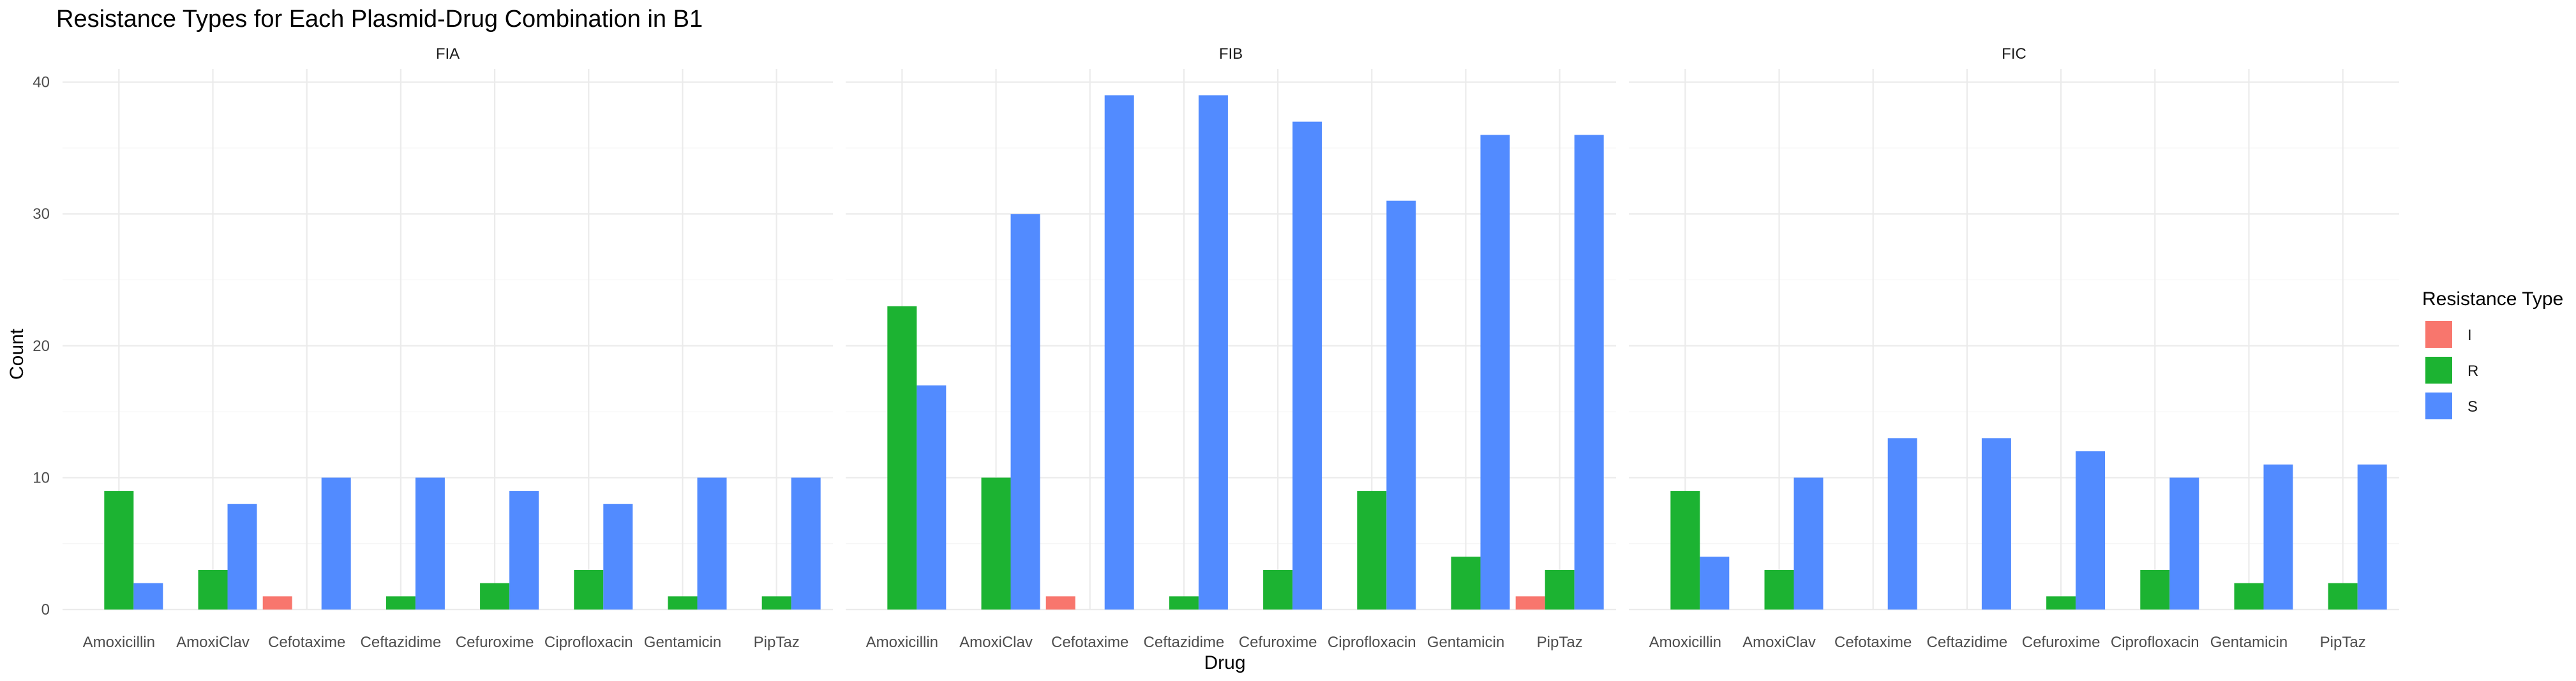 The height and width of the screenshot is (681, 2576). What do you see at coordinates (1224, 662) in the screenshot?
I see `x-axis-title: Drug` at bounding box center [1224, 662].